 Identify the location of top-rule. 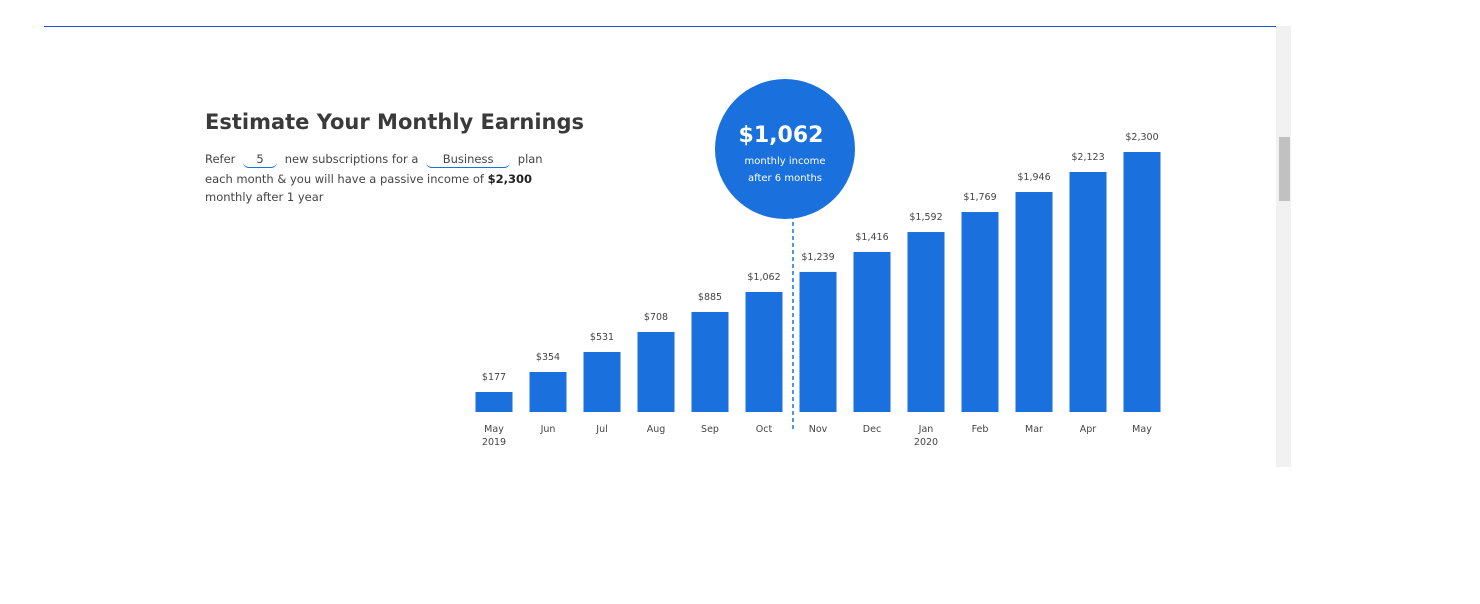
(660, 26).